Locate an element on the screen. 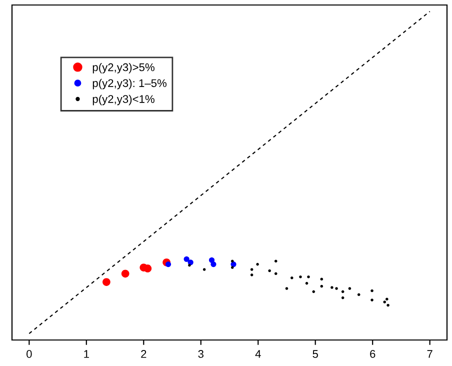  x-tick-label: 4 is located at coordinates (258, 354).